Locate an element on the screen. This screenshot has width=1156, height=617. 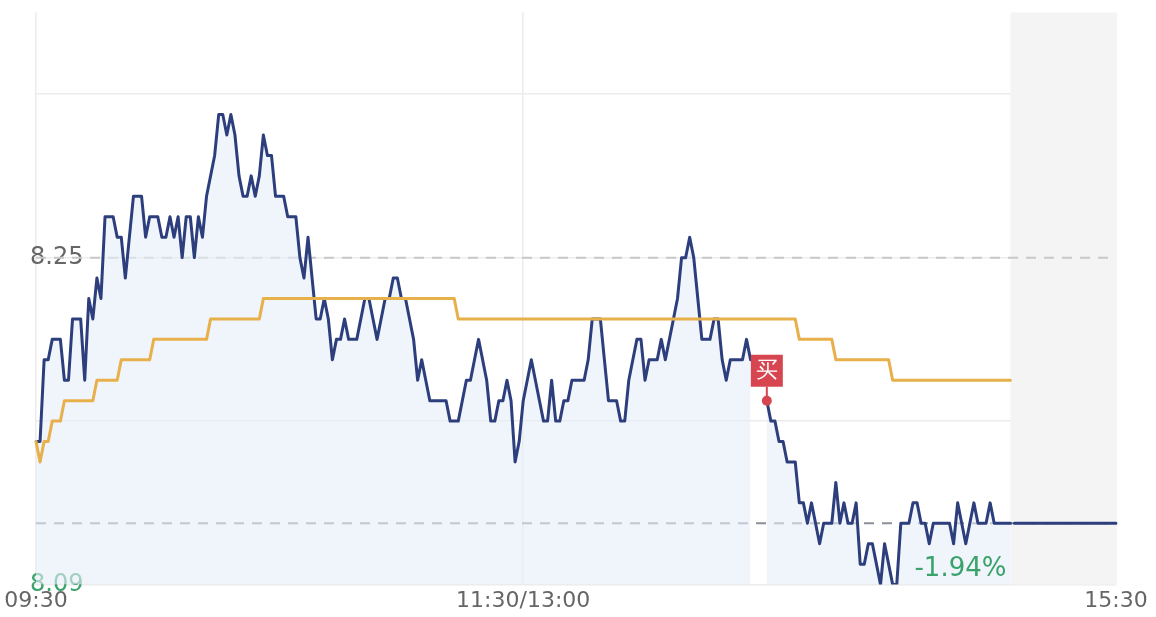
data-label: 买 is located at coordinates (766, 370).